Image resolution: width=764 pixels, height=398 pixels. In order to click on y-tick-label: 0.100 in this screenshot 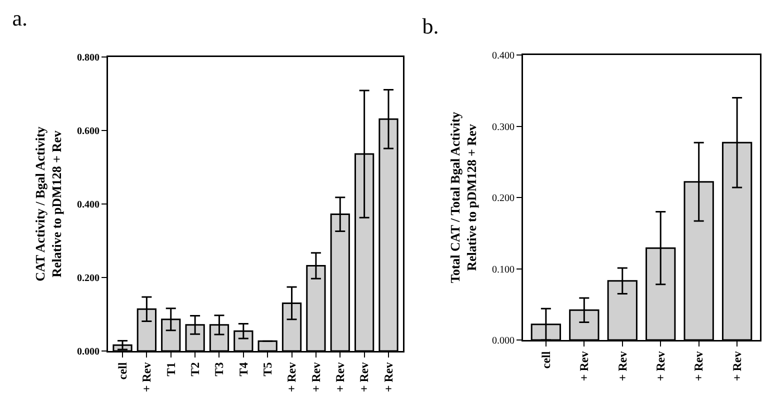, I will do `click(503, 270)`.